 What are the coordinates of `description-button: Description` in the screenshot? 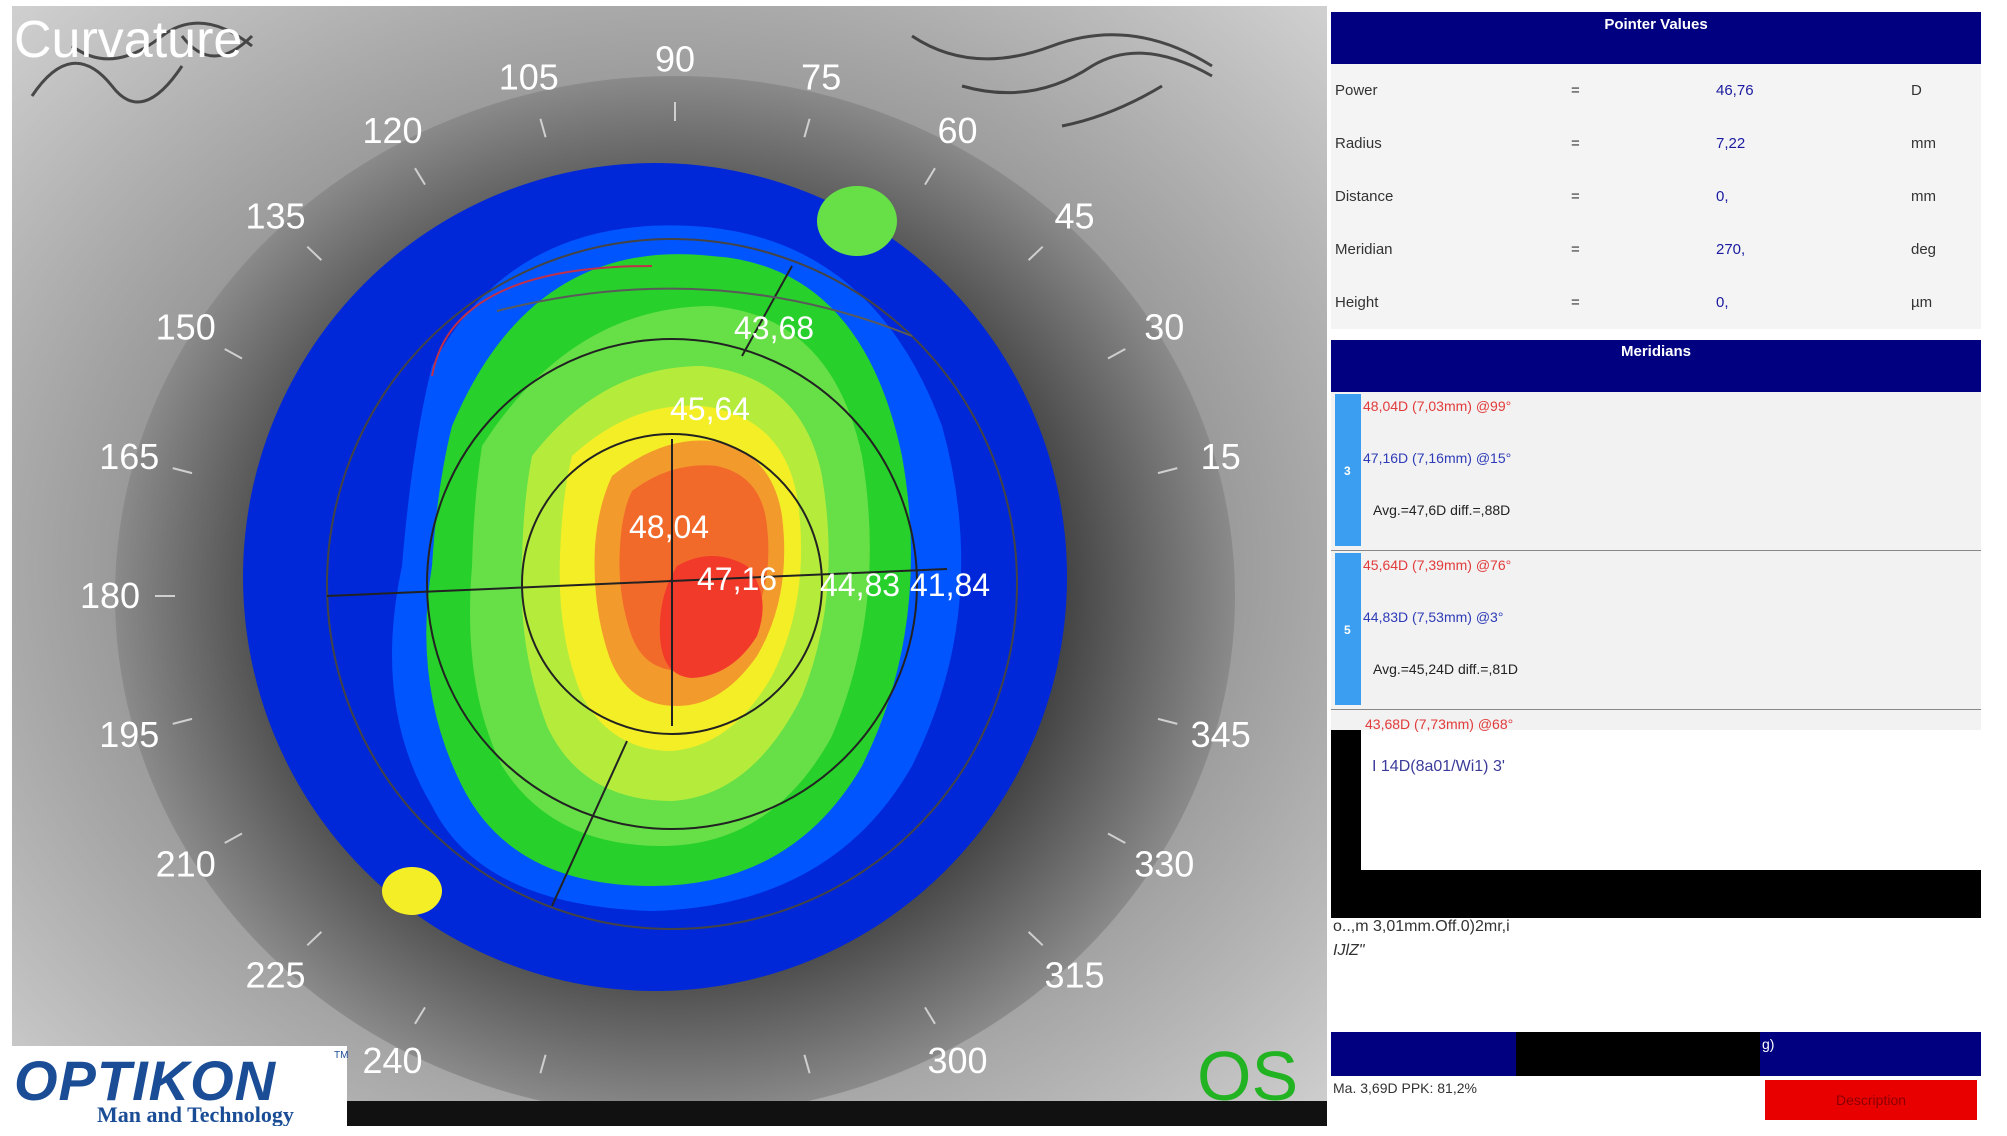 It's located at (1871, 1100).